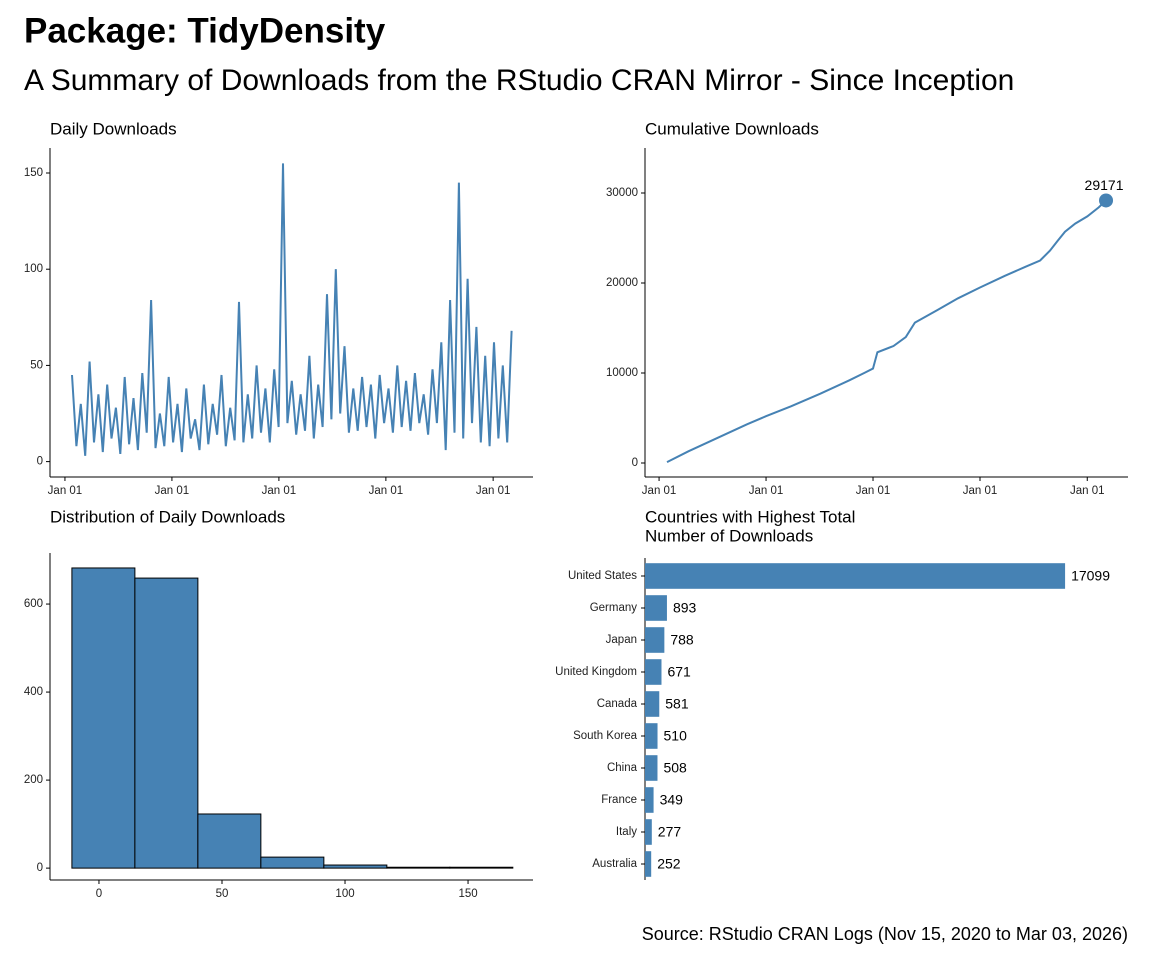 This screenshot has height=960, width=1152. Describe the element at coordinates (222, 894) in the screenshot. I see `x-tick-label: 50` at that location.